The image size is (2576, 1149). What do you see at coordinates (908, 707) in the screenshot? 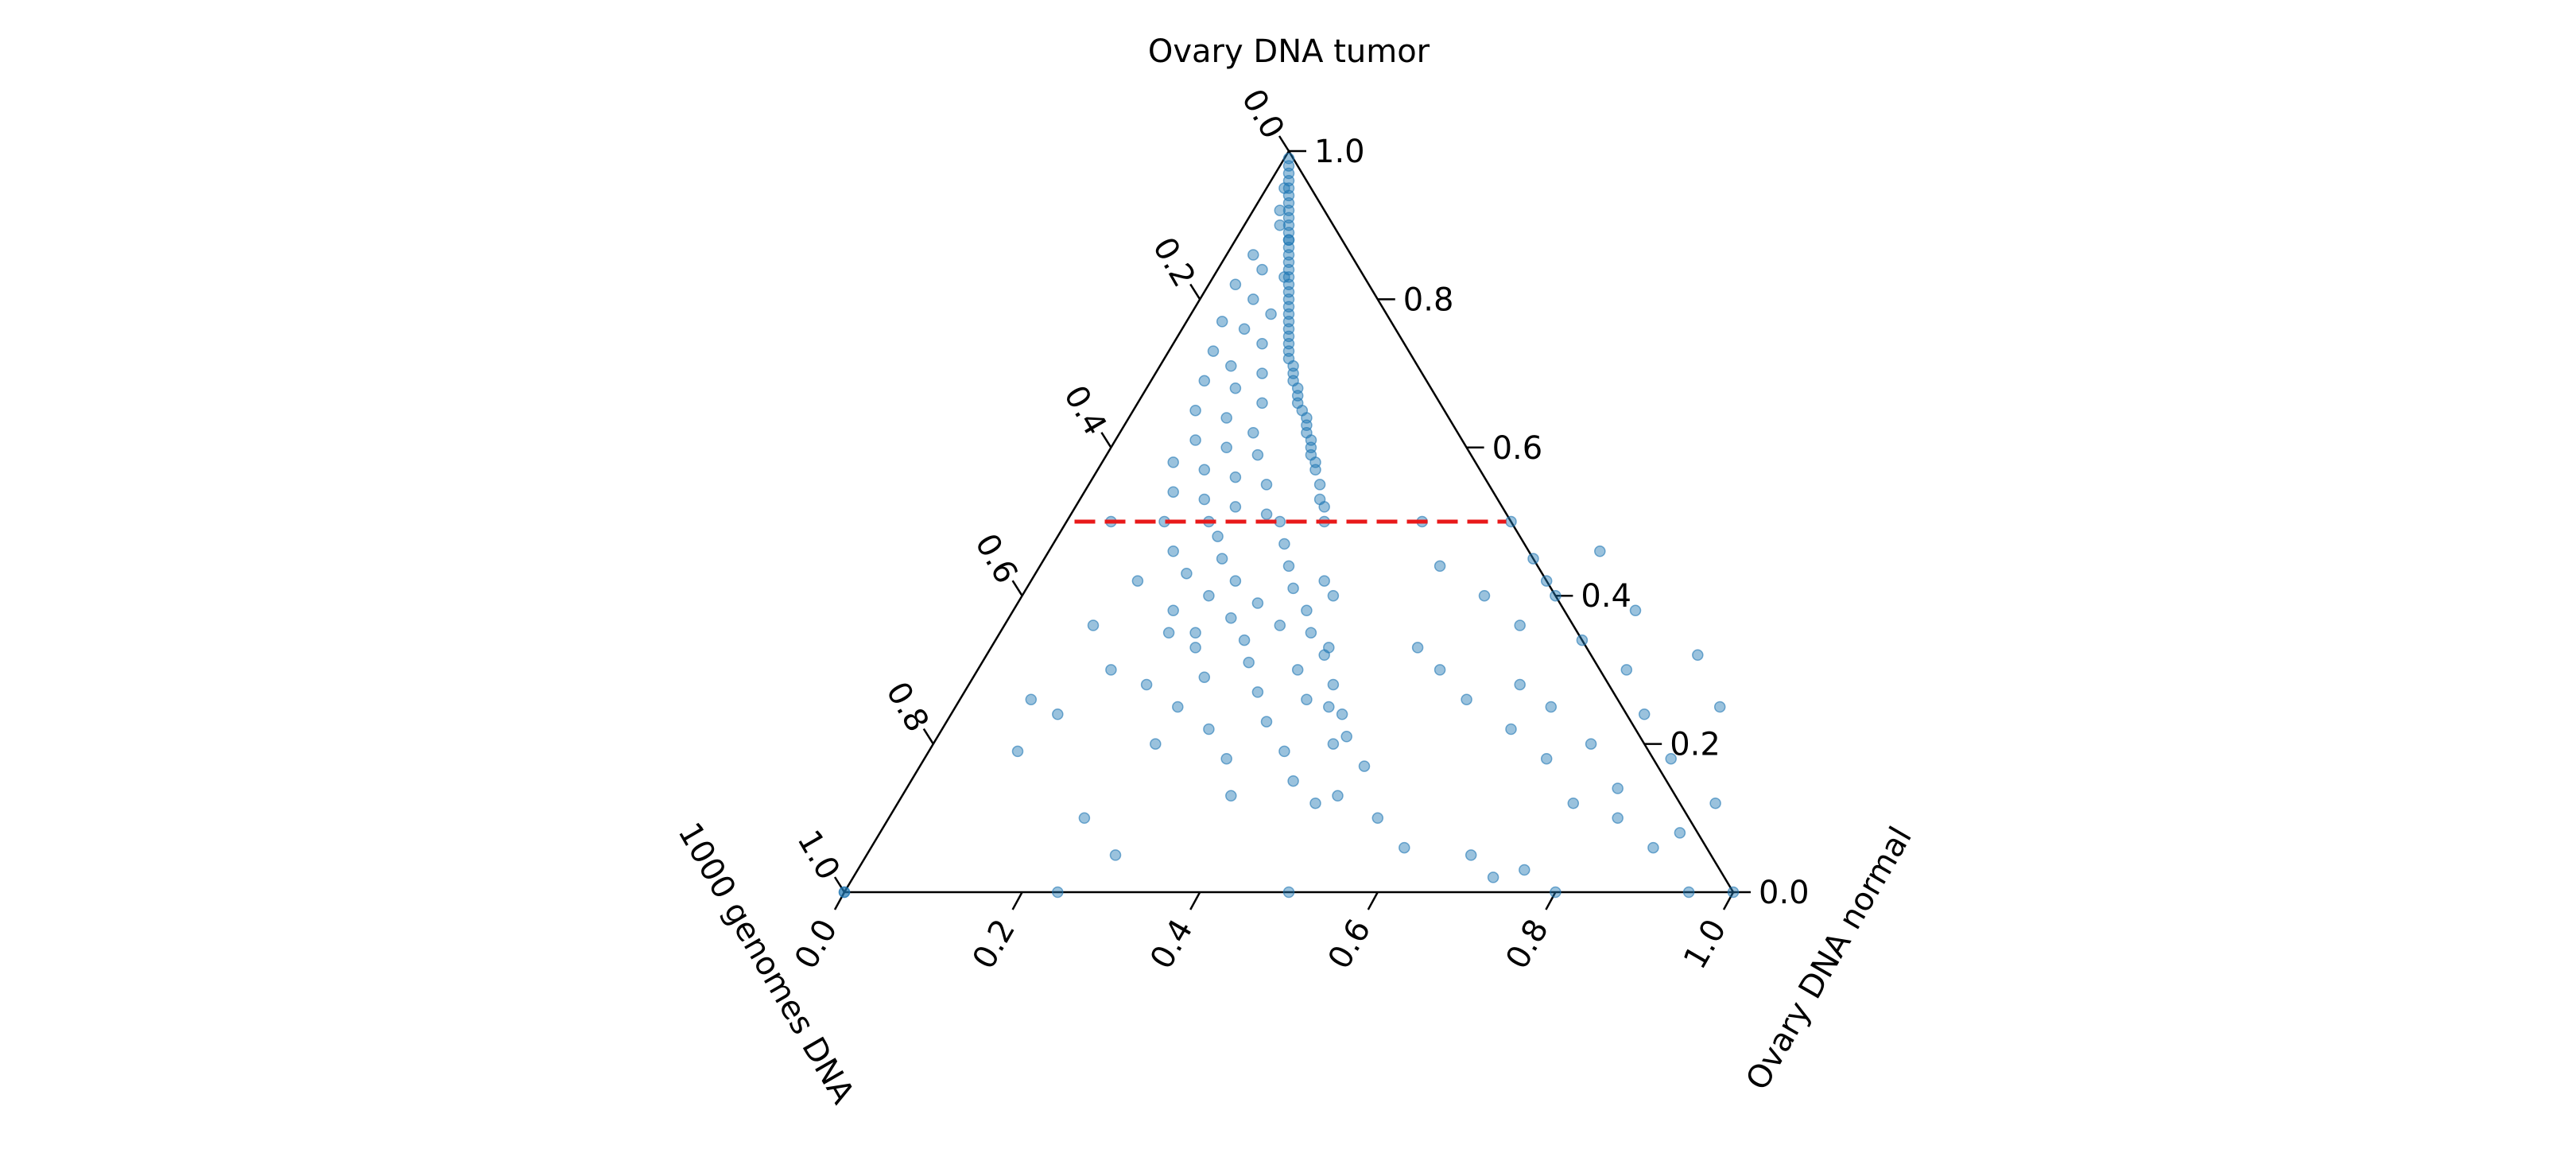
I see `genomes-tick-label: 0.8` at bounding box center [908, 707].